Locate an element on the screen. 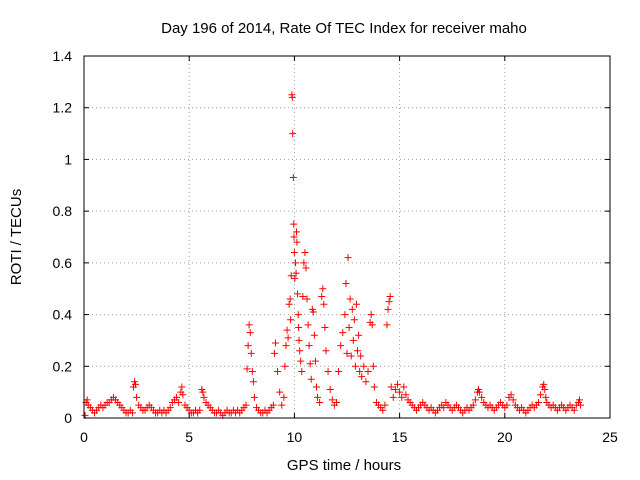  y-tick-label: 1 is located at coordinates (68, 159).